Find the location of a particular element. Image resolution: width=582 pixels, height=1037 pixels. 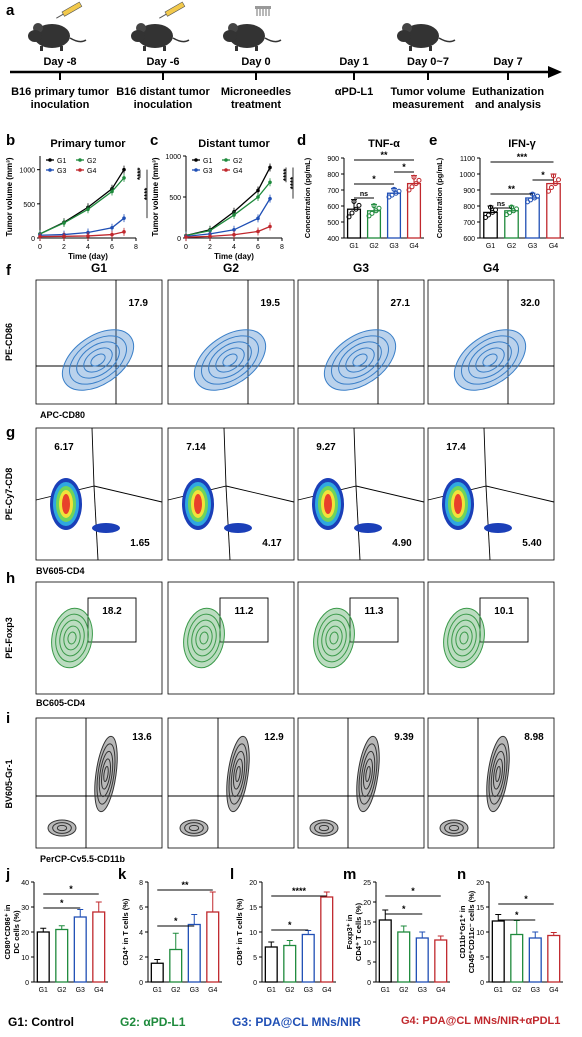

series-line-G2 is located at coordinates (82, 206).